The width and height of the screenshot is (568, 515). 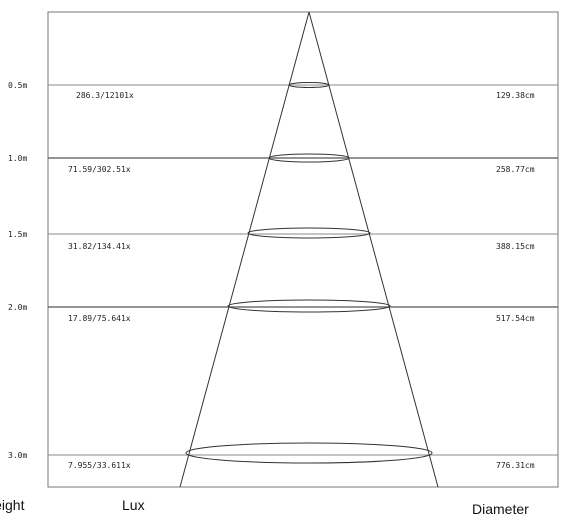 What do you see at coordinates (309, 306) in the screenshot?
I see `beam-ellipse-2.0m` at bounding box center [309, 306].